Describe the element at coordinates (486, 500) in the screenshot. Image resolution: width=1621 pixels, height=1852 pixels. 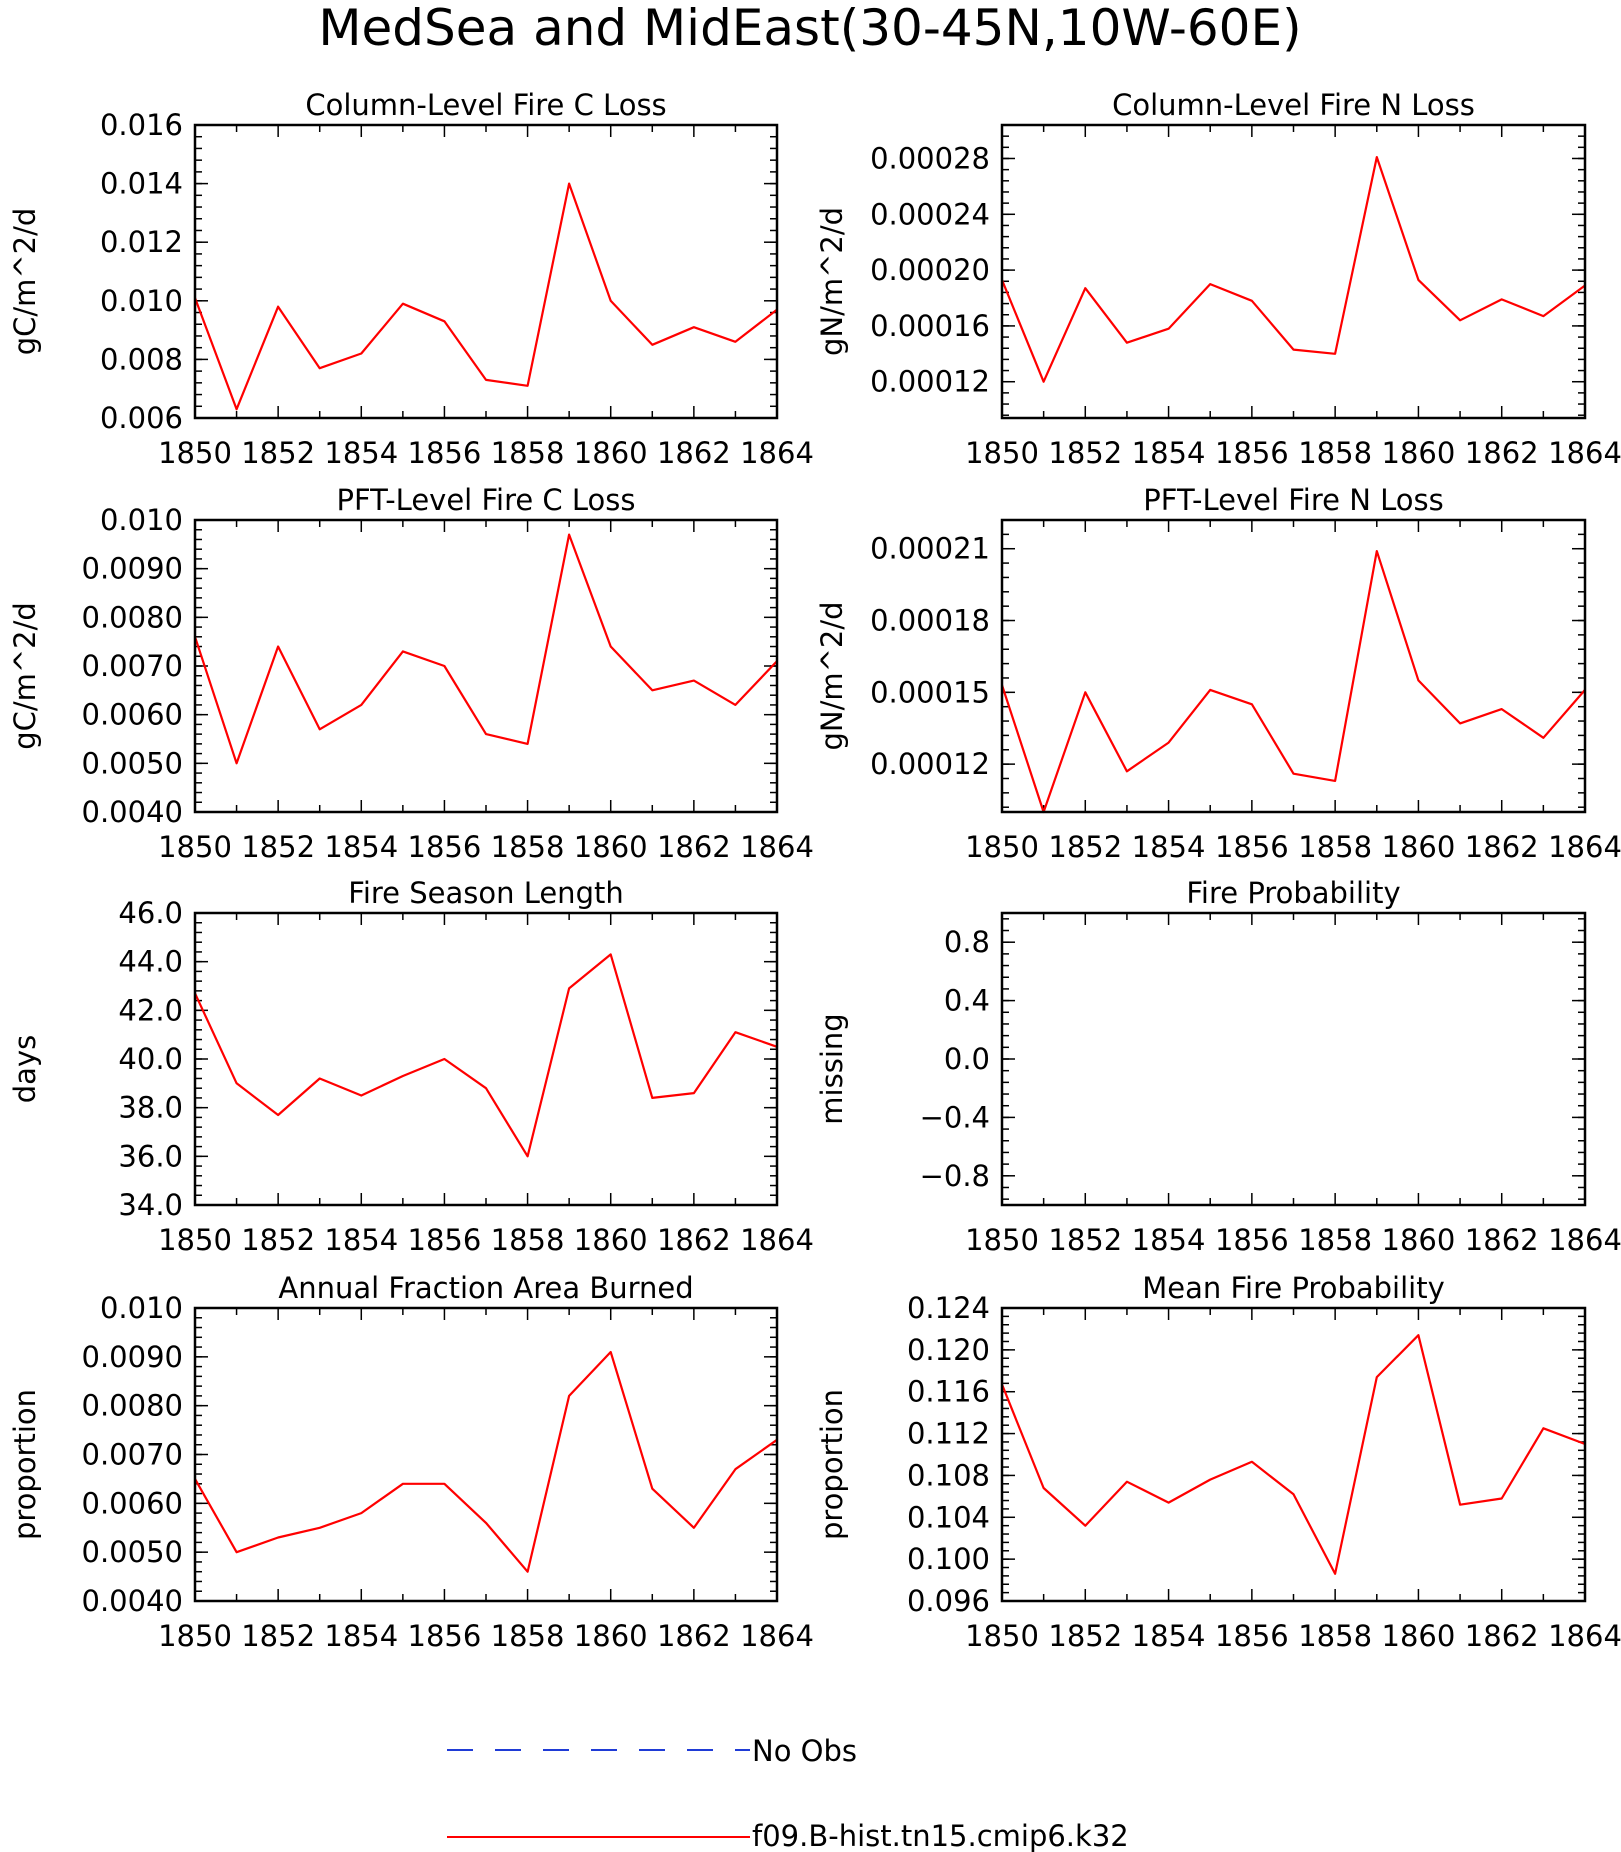
I see `chart-title: PFT-Level Fire C Loss` at that location.